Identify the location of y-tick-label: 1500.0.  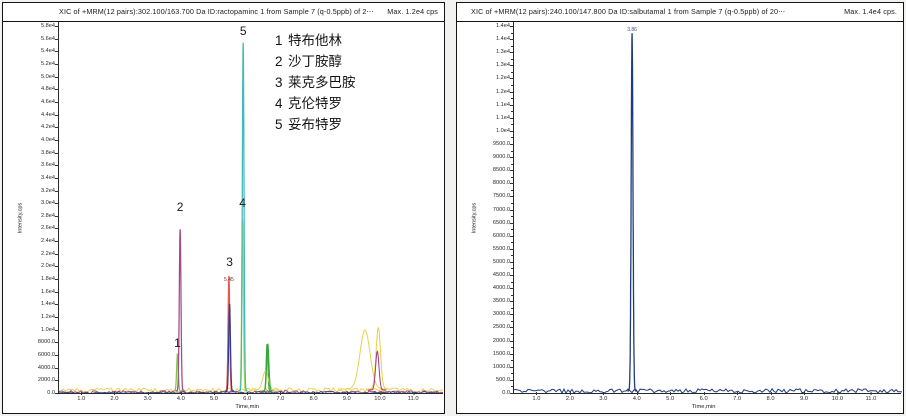
(491, 354).